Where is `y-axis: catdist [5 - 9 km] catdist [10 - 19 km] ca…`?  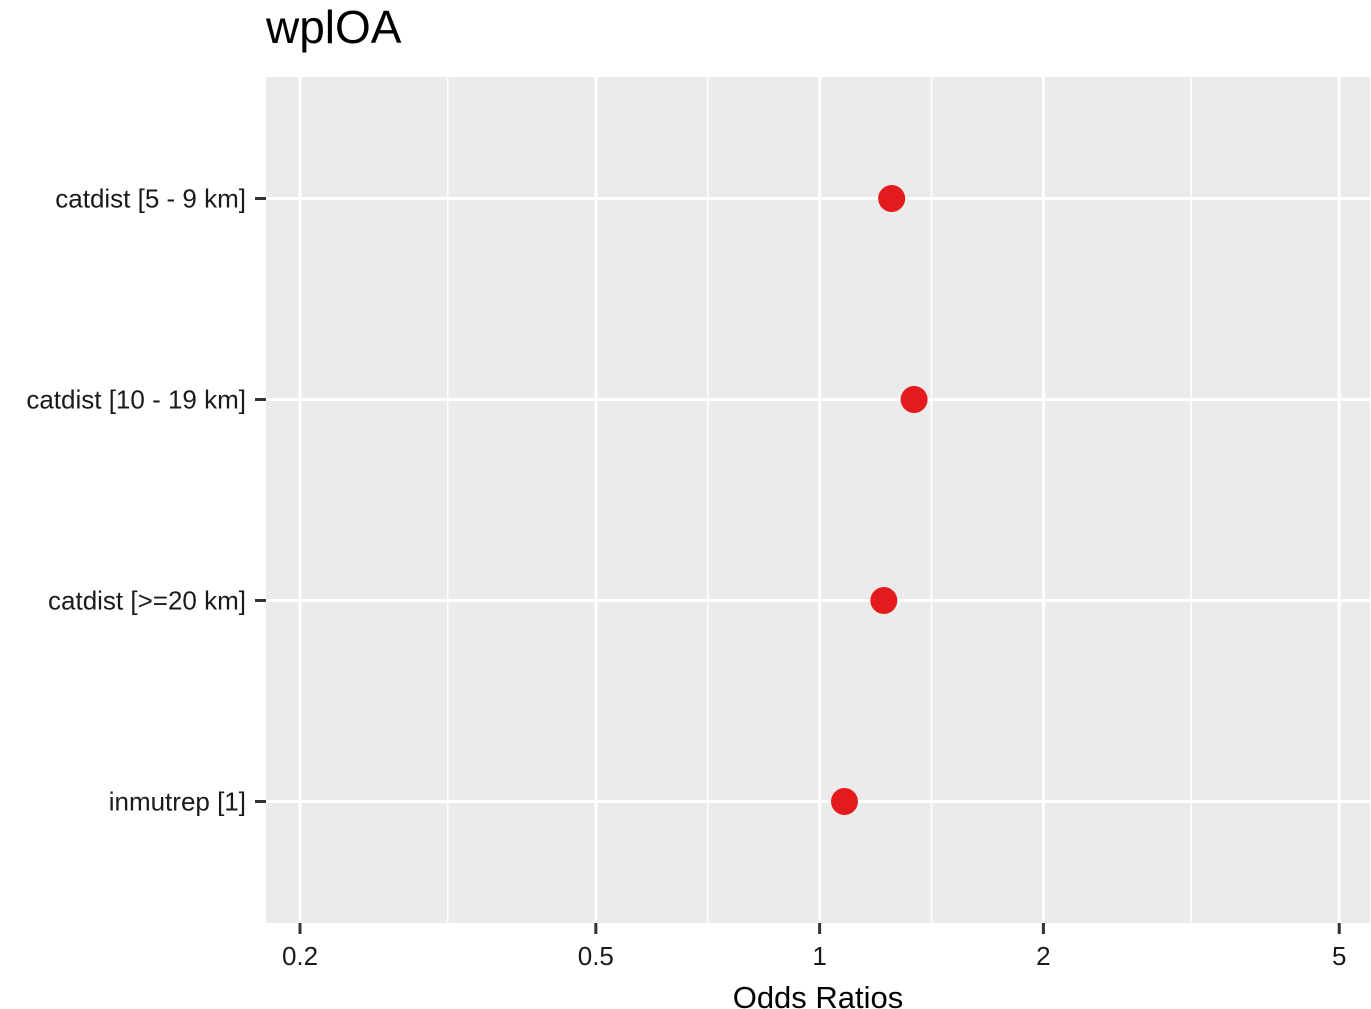 y-axis: catdist [5 - 9 km] catdist [10 - 19 km] ca… is located at coordinates (146, 500).